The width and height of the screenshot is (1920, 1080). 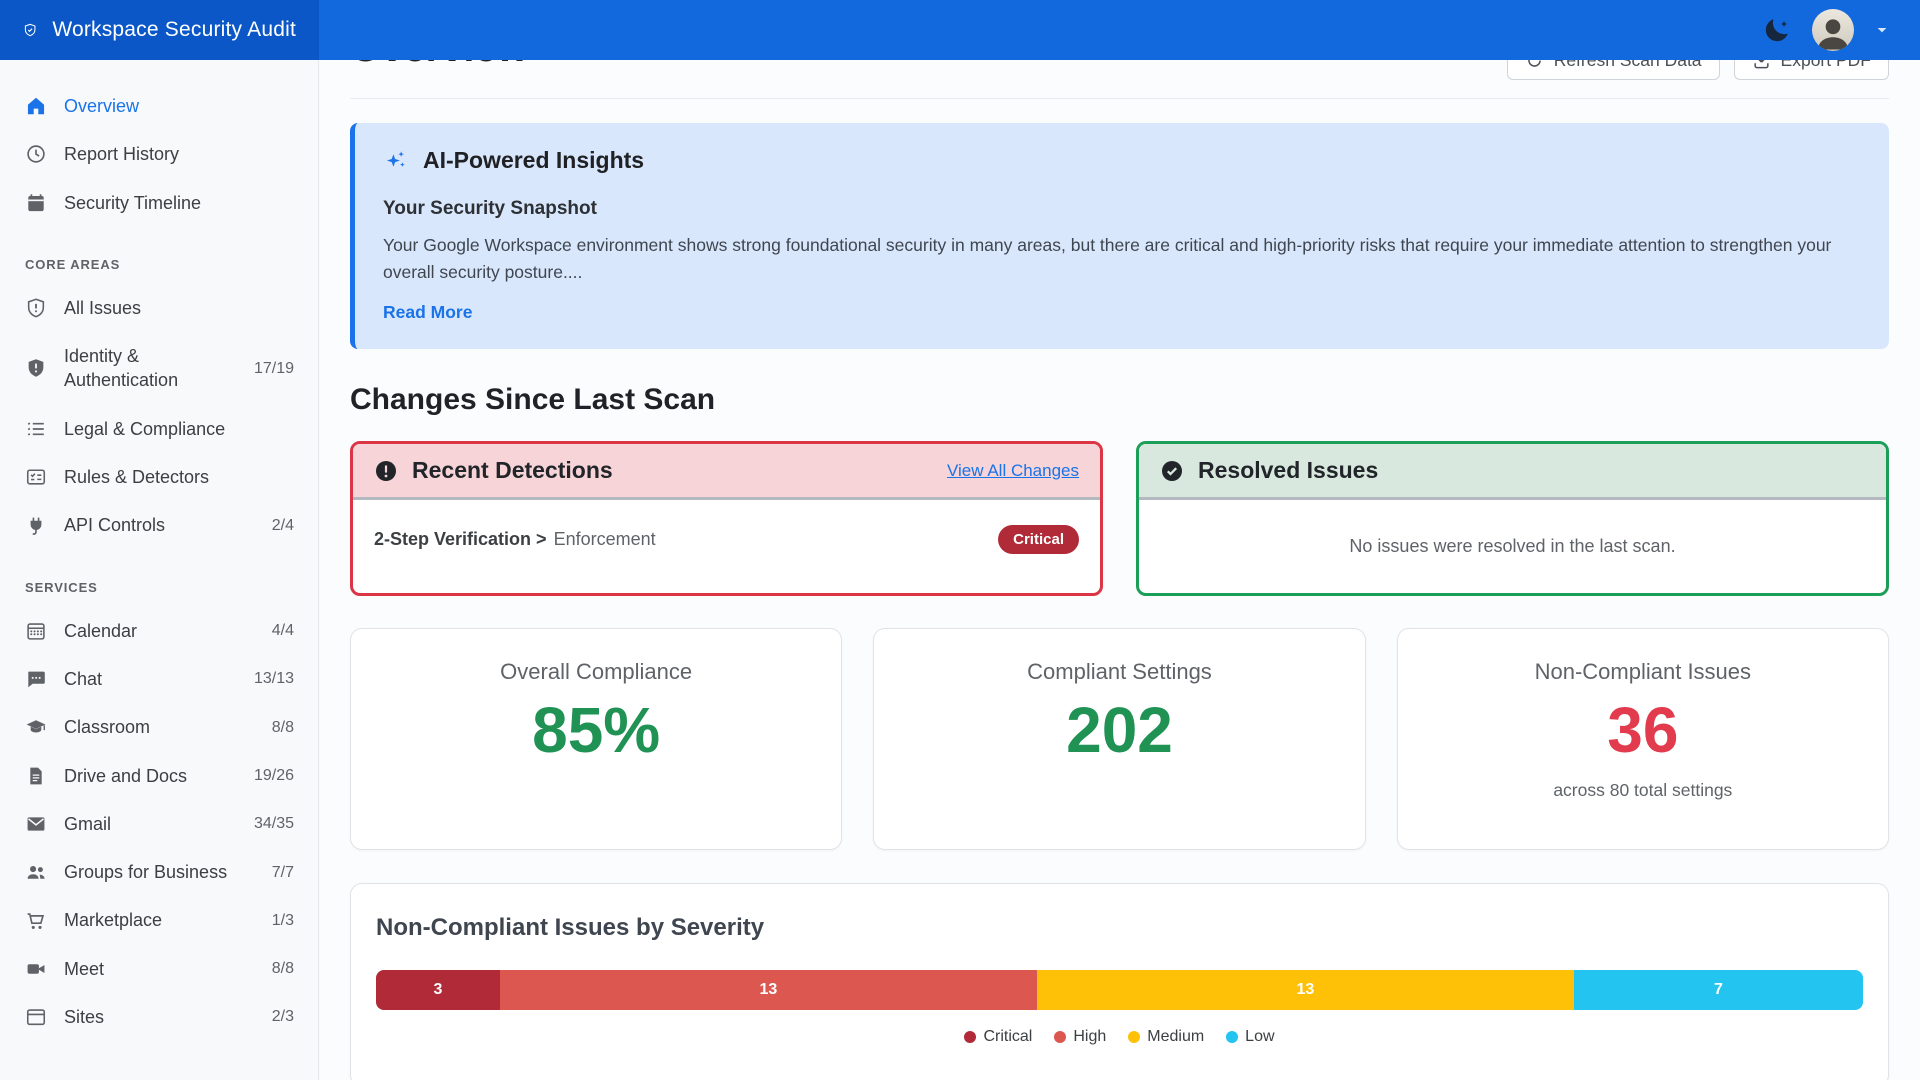 I want to click on sidebar-item-label: Report History, so click(x=122, y=154).